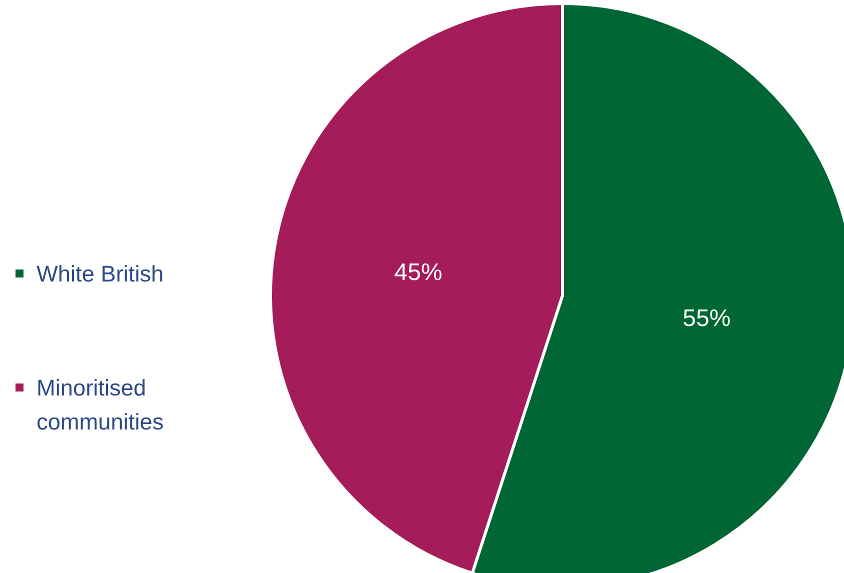  What do you see at coordinates (418, 272) in the screenshot?
I see `data-label: 45%` at bounding box center [418, 272].